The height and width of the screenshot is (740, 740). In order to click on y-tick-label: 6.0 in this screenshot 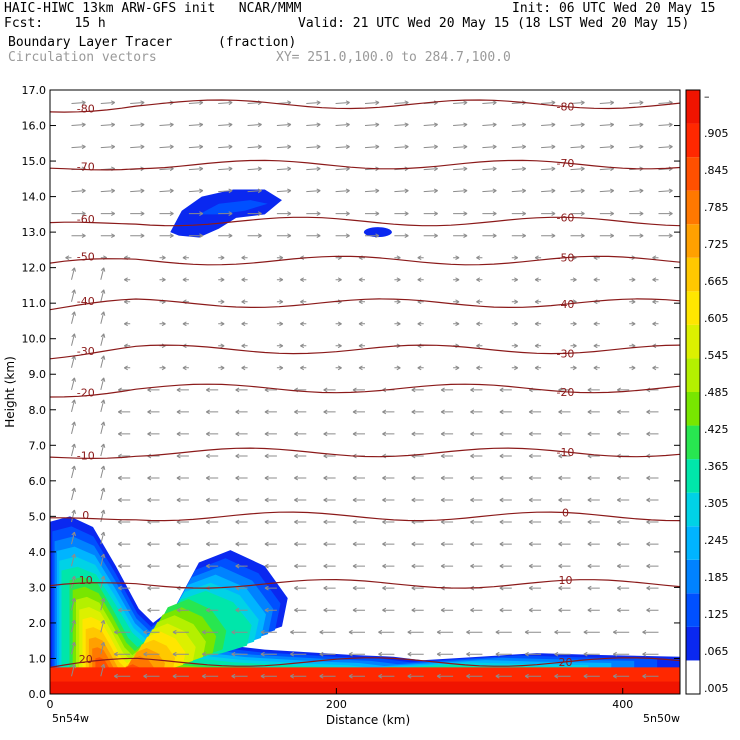, I will do `click(38, 481)`.